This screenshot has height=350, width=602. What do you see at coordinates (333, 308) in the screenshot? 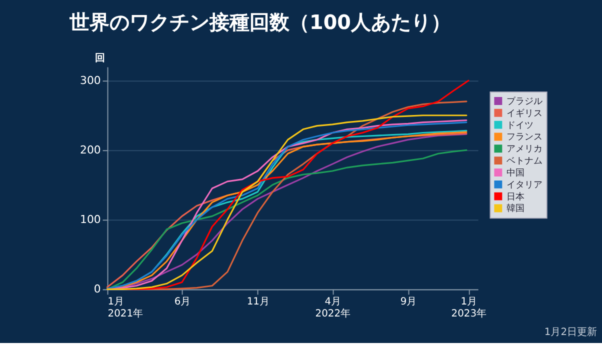
I see `x-tick-label: 4月 2022年` at bounding box center [333, 308].